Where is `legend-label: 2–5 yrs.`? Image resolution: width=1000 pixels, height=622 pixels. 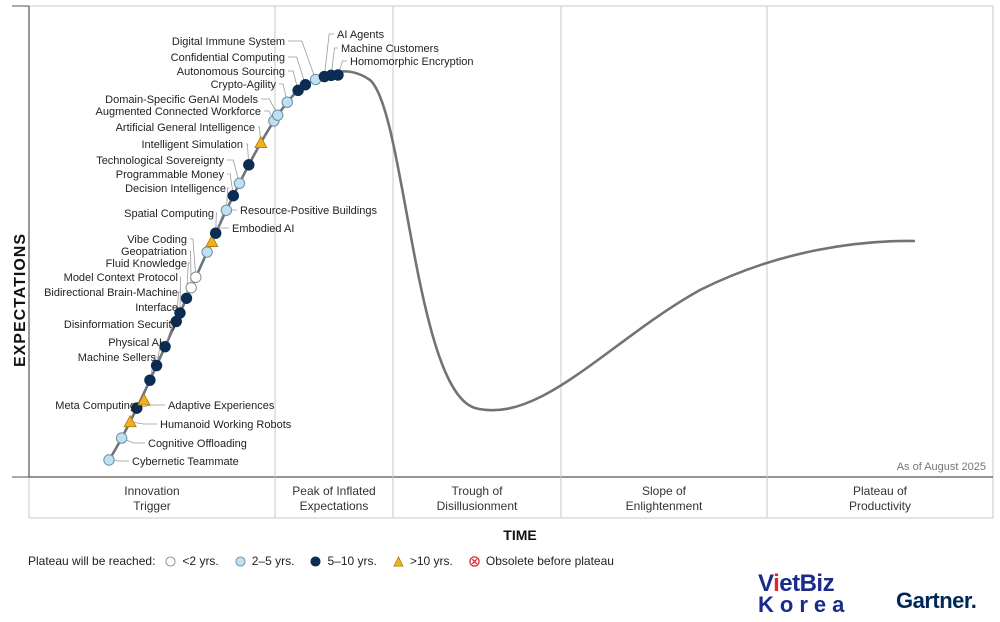 legend-label: 2–5 yrs. is located at coordinates (273, 561).